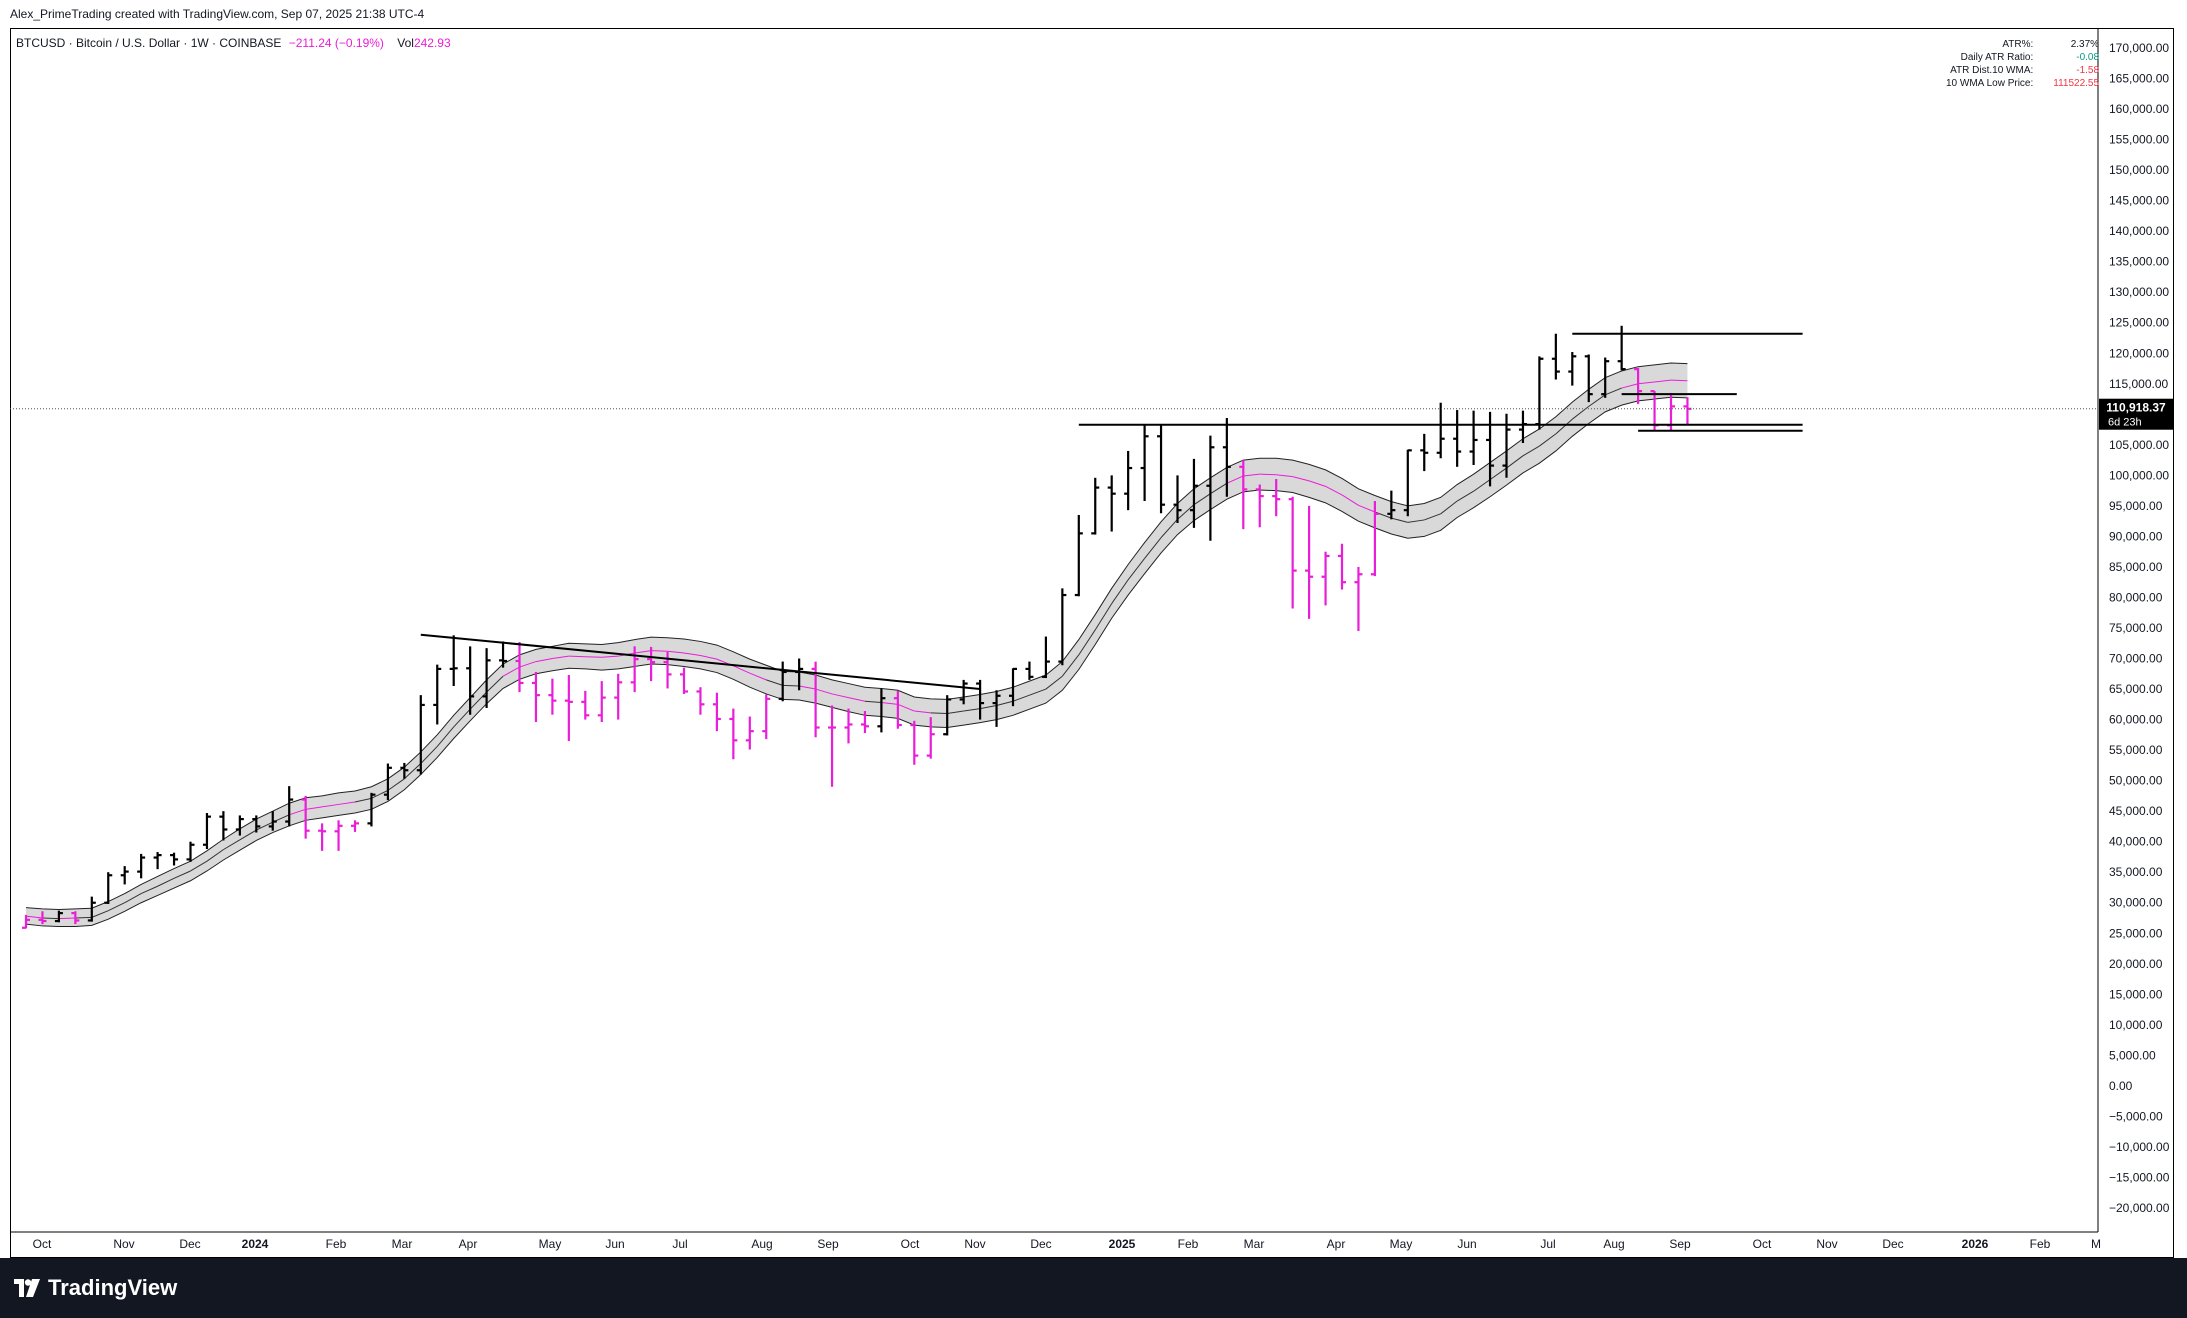 The height and width of the screenshot is (1318, 2187). I want to click on stats-row: ATR Dist.10 WMA: -1.58, so click(2022, 70).